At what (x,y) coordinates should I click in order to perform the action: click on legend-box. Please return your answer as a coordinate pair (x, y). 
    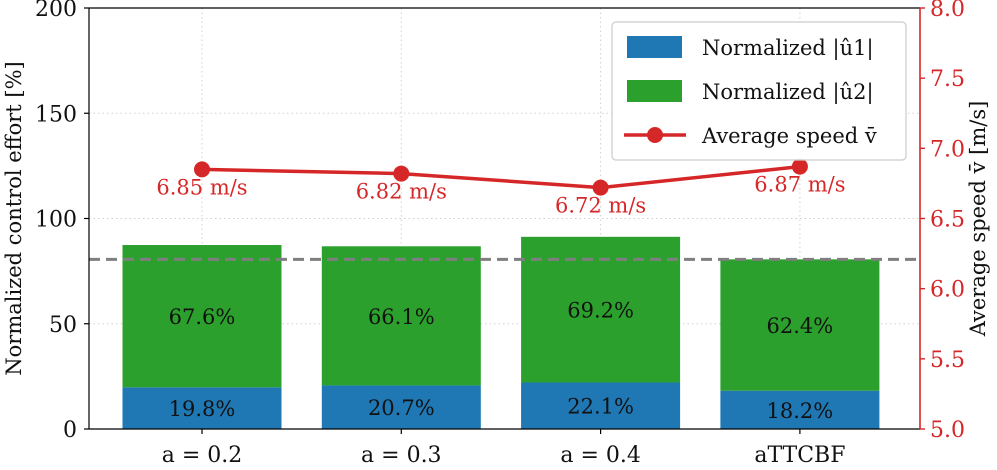
    Looking at the image, I should click on (759, 91).